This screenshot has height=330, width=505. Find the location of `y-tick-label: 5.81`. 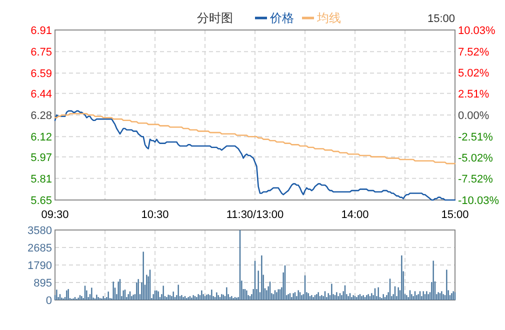

y-tick-label: 5.81 is located at coordinates (41, 179).